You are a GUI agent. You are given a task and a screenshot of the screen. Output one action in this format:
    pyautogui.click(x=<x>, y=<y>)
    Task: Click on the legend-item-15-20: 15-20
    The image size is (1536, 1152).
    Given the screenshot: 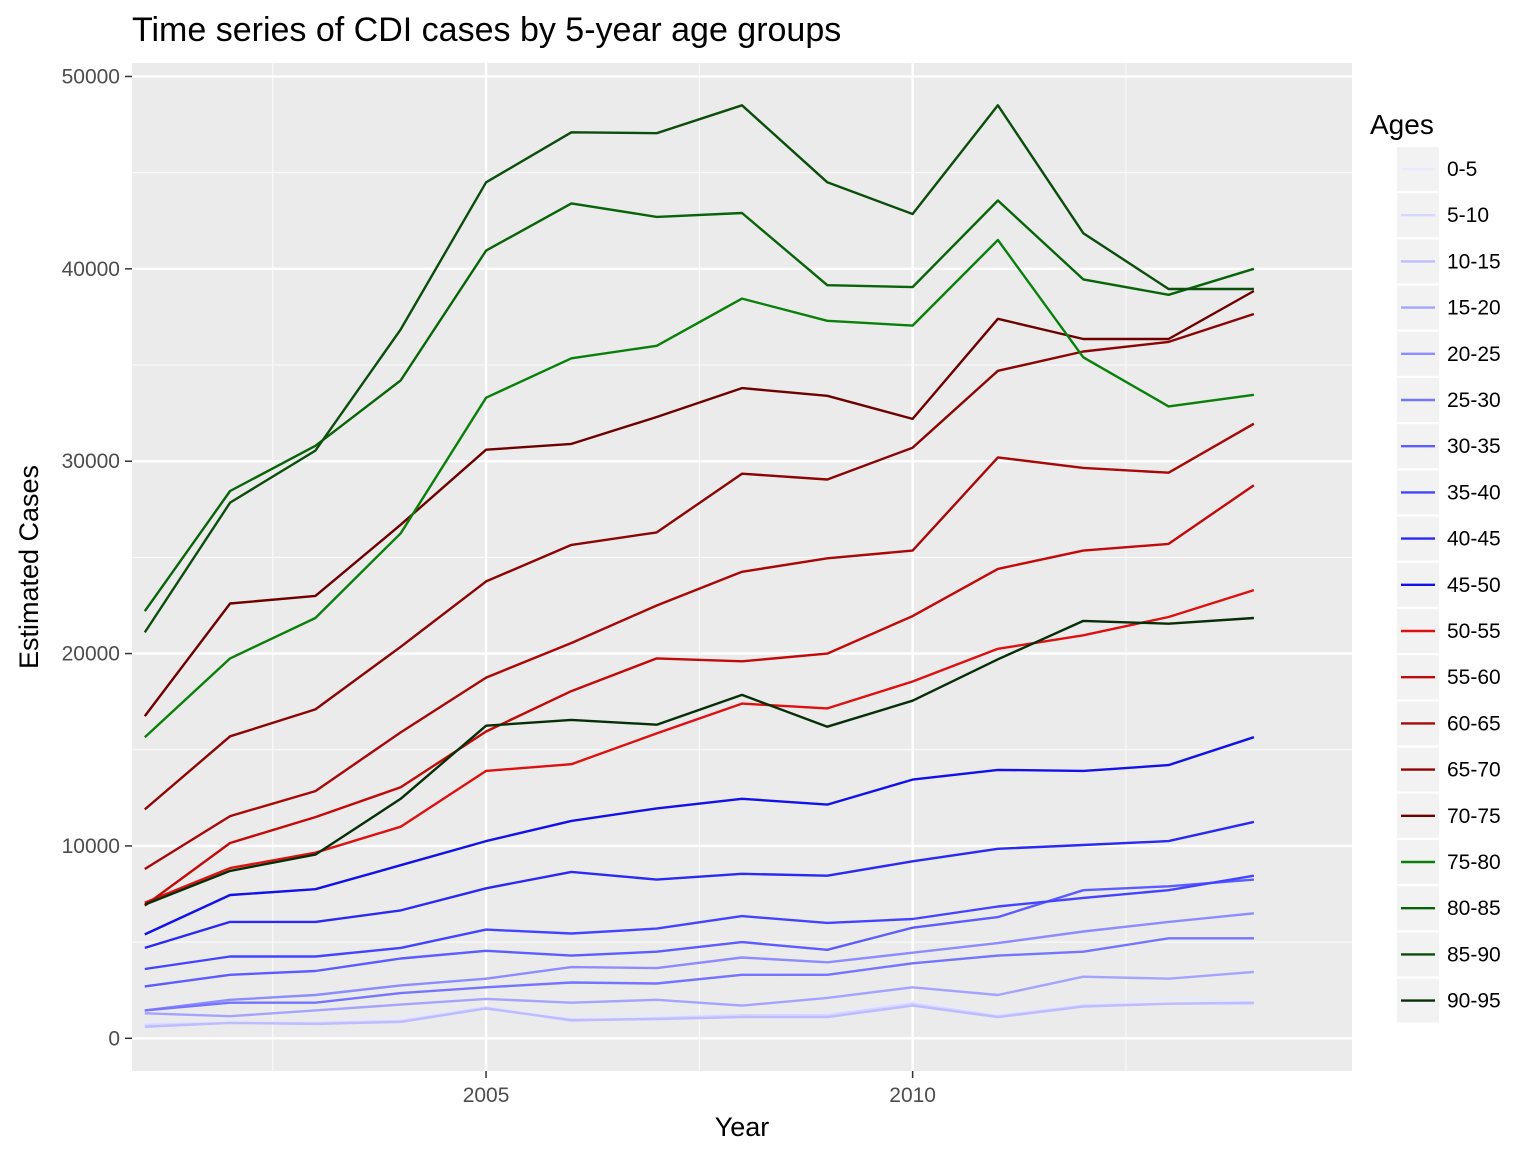 What is the action you would take?
    pyautogui.click(x=1449, y=307)
    